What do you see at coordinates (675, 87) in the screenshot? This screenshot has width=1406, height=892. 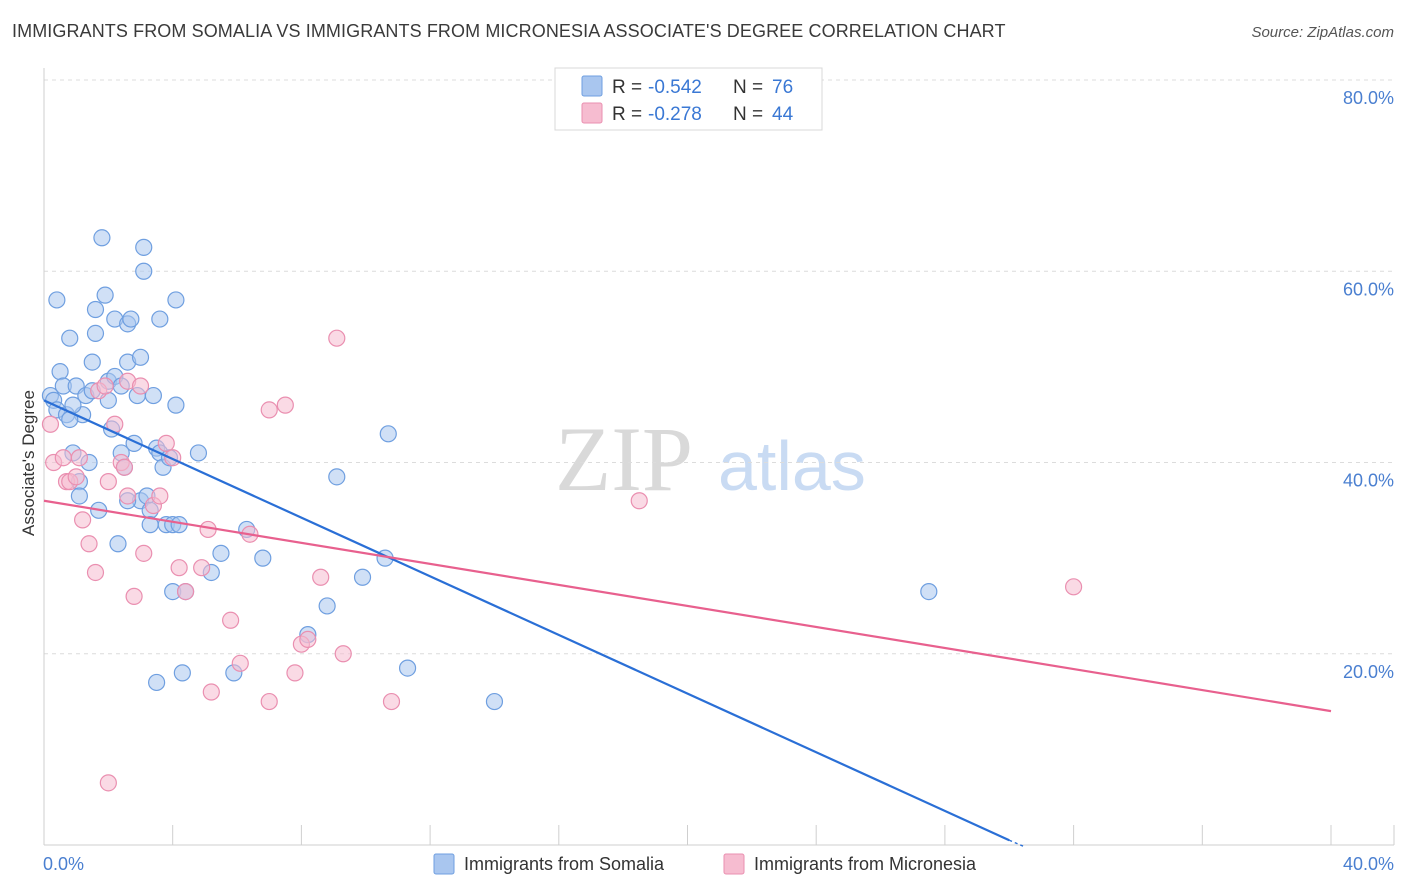 I see `legend-r-value-somalia: -0.542` at bounding box center [675, 87].